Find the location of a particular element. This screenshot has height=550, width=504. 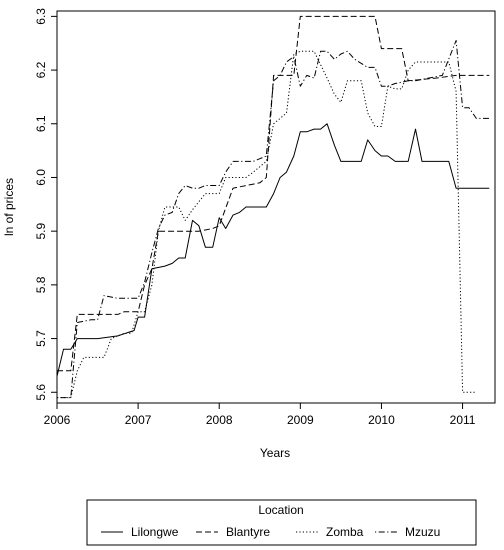

x-tick-label: 2006 is located at coordinates (57, 420).